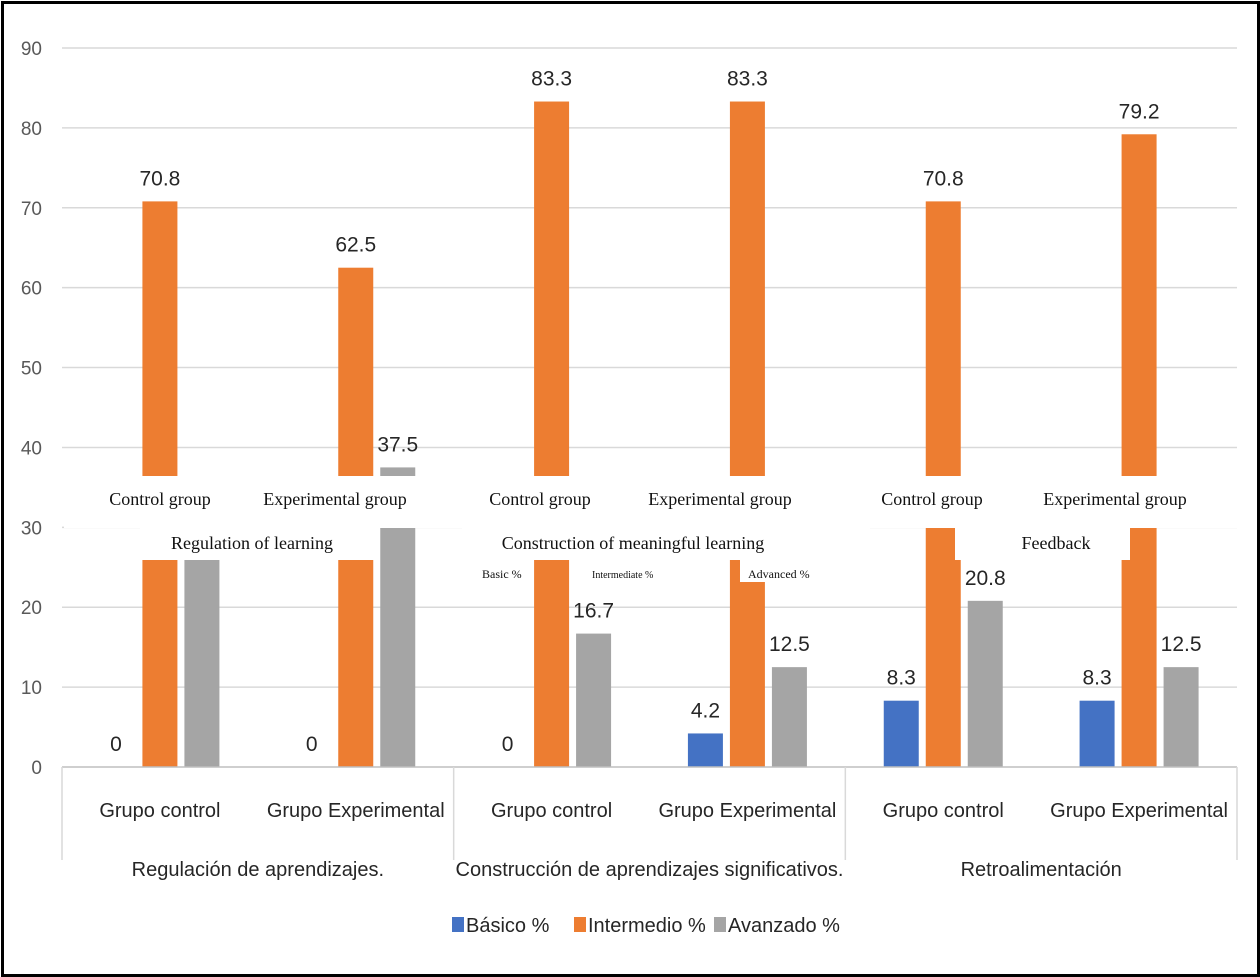 This screenshot has height=977, width=1260. Describe the element at coordinates (633, 543) in the screenshot. I see `overlay-group-label: Construction of meaningful learning` at that location.